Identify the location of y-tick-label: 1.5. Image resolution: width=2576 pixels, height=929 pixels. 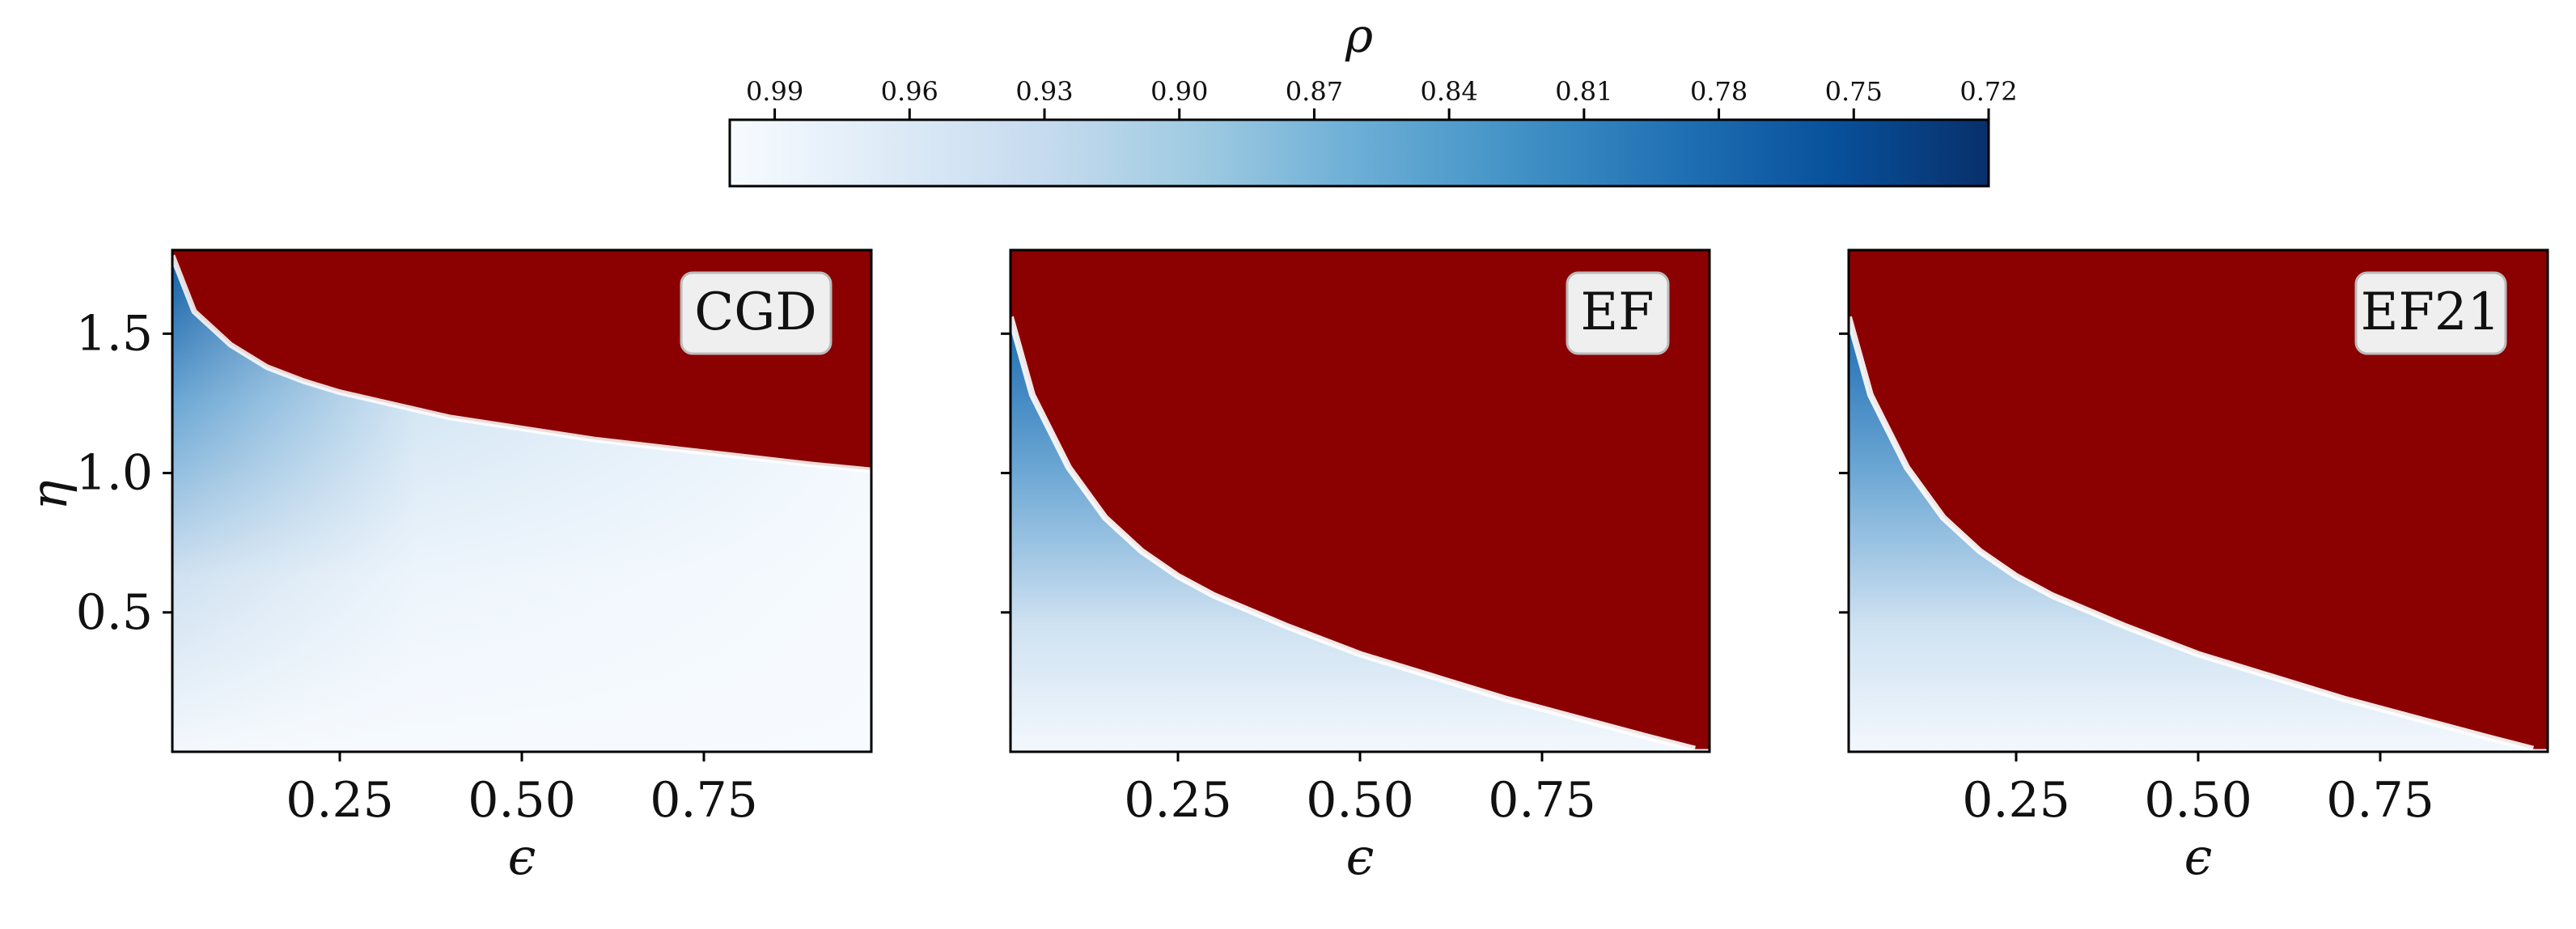
(114, 333).